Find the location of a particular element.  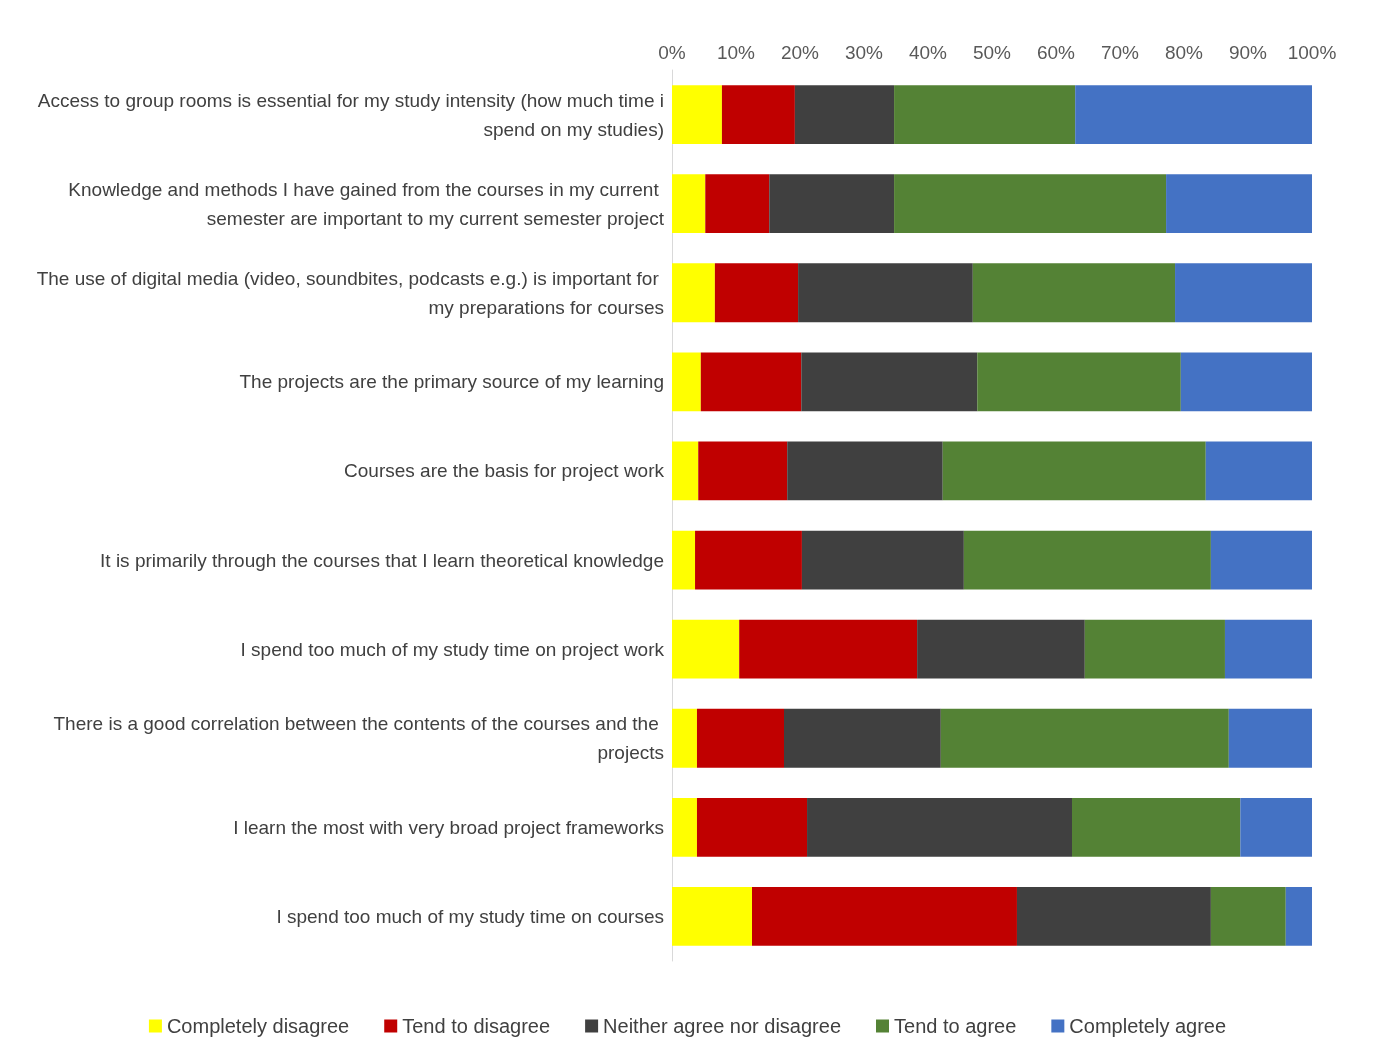

x-tick-label: 60% is located at coordinates (1056, 52).